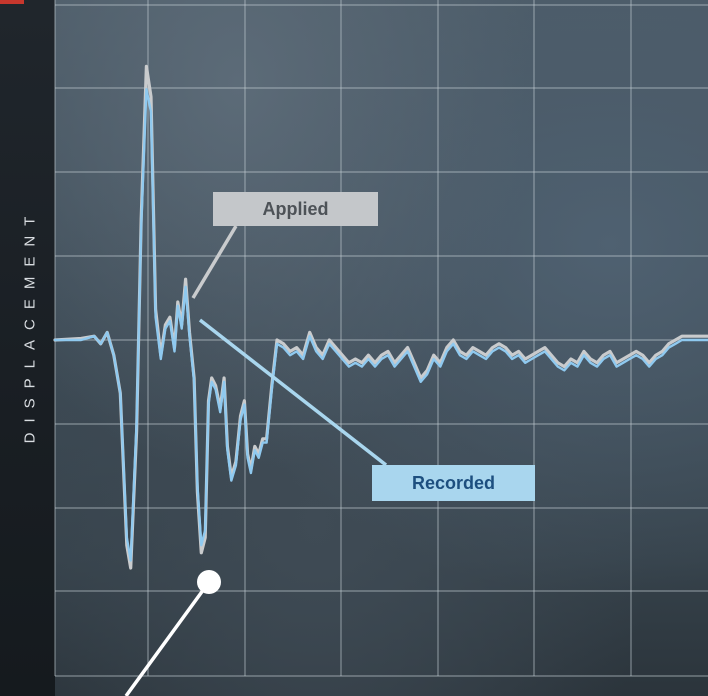 The image size is (708, 696). What do you see at coordinates (293, 392) in the screenshot?
I see `recorded-leader-line` at bounding box center [293, 392].